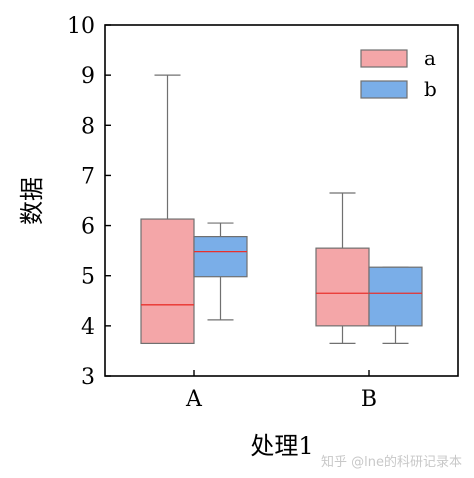 The width and height of the screenshot is (474, 478). Describe the element at coordinates (391, 462) in the screenshot. I see `watermark-text: 知乎 @lne的科研记录本` at that location.